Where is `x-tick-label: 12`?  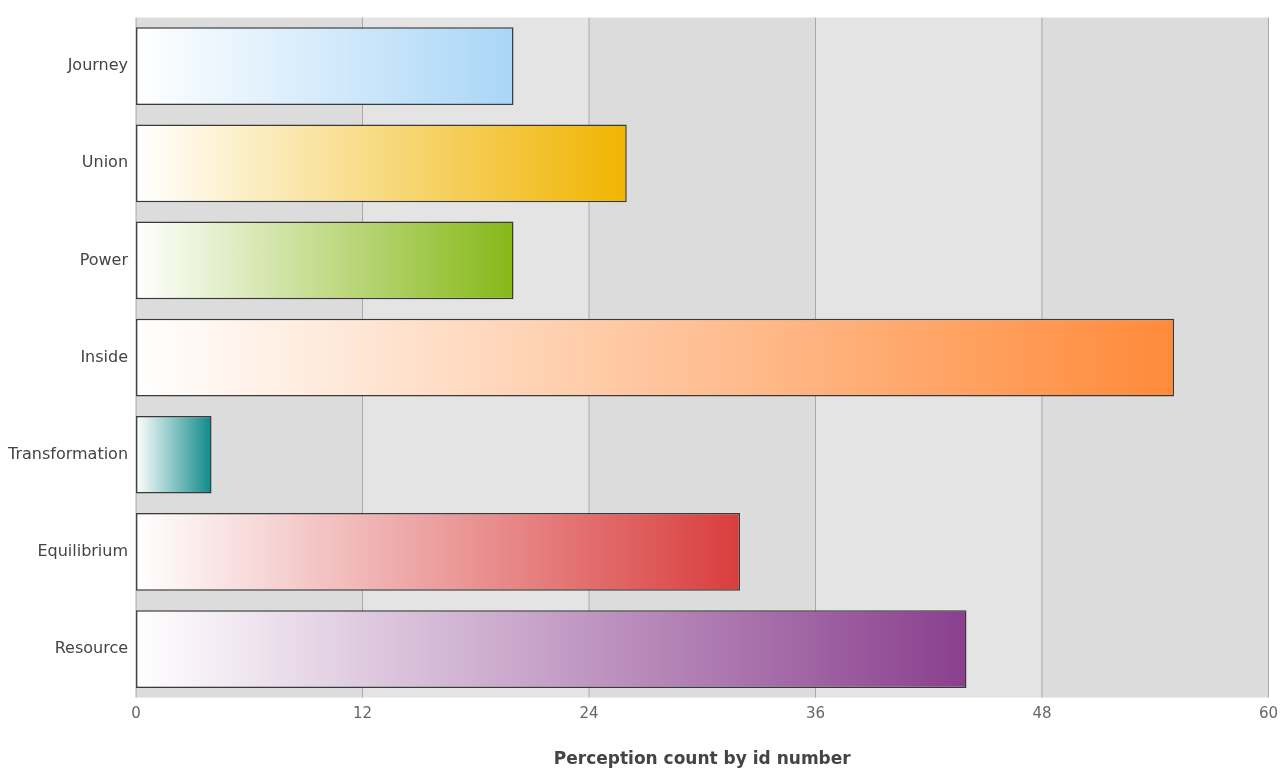 x-tick-label: 12 is located at coordinates (362, 713).